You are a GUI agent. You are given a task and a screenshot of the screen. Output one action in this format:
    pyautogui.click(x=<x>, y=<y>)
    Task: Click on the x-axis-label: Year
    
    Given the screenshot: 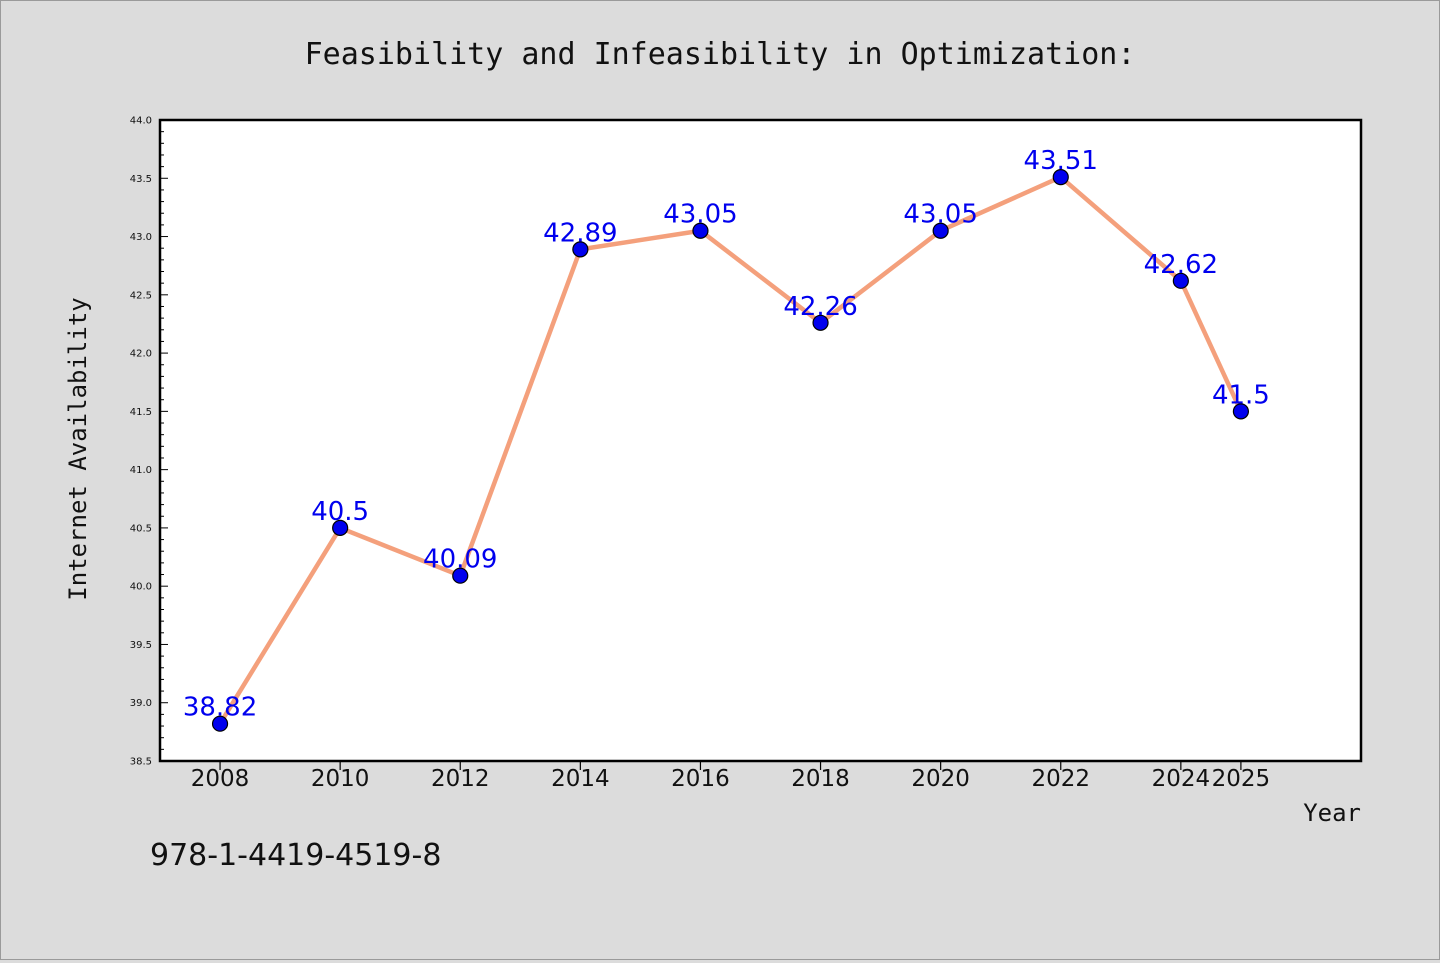 What is the action you would take?
    pyautogui.click(x=1332, y=813)
    